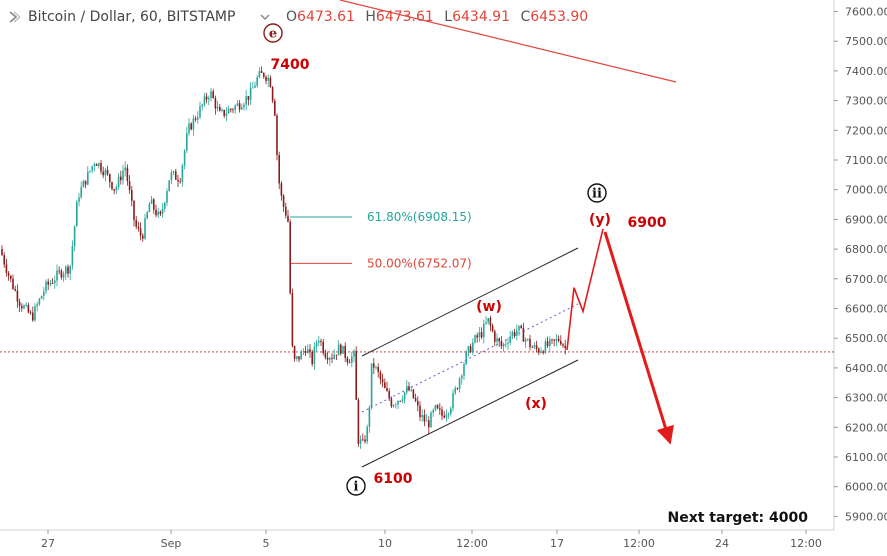 This screenshot has width=887, height=556. What do you see at coordinates (14, 17) in the screenshot?
I see `collapse-icon` at bounding box center [14, 17].